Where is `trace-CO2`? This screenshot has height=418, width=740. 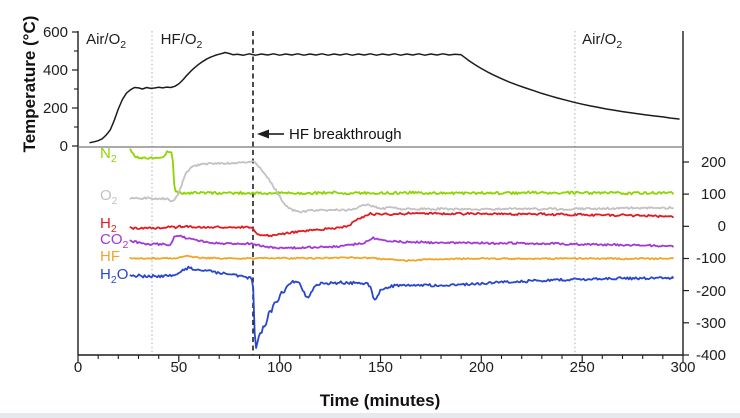 trace-CO2 is located at coordinates (401, 242).